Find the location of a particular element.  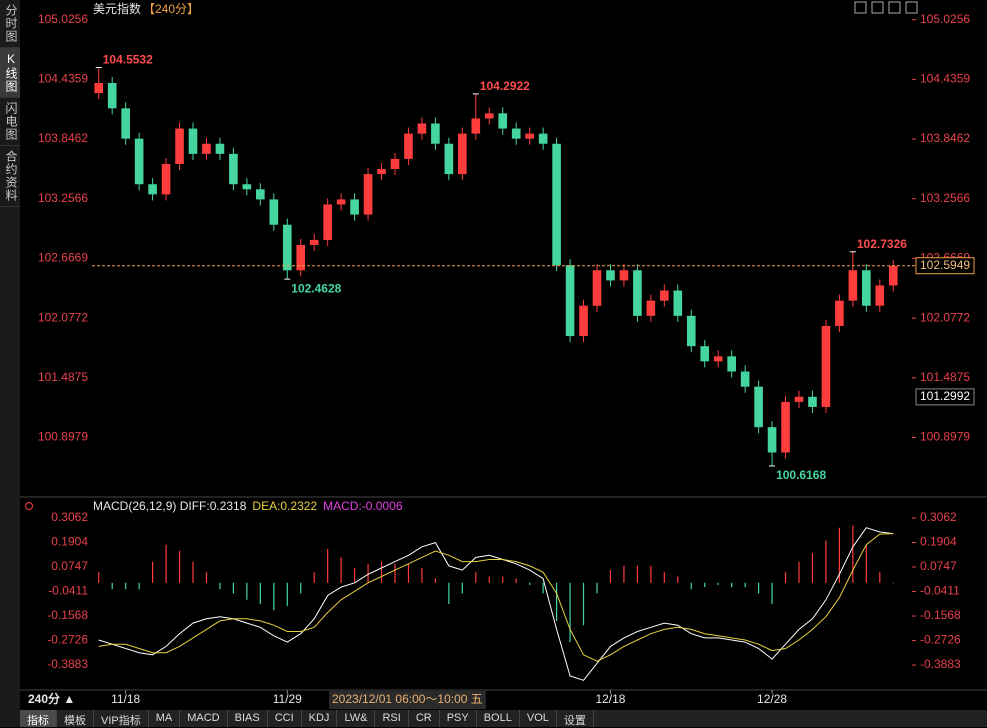

side-tab: K线图 is located at coordinates (11, 73).